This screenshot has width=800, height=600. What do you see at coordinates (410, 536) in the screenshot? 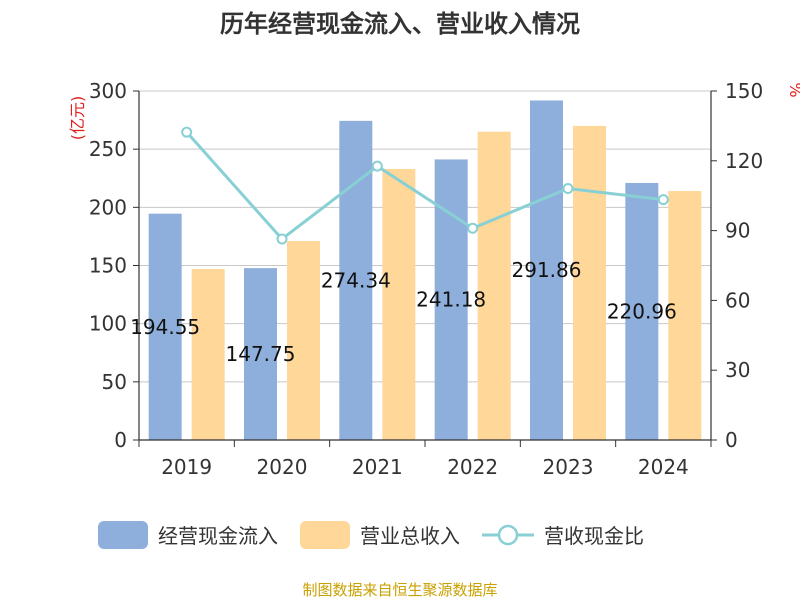
I see `legend-label: 营业总收入` at bounding box center [410, 536].